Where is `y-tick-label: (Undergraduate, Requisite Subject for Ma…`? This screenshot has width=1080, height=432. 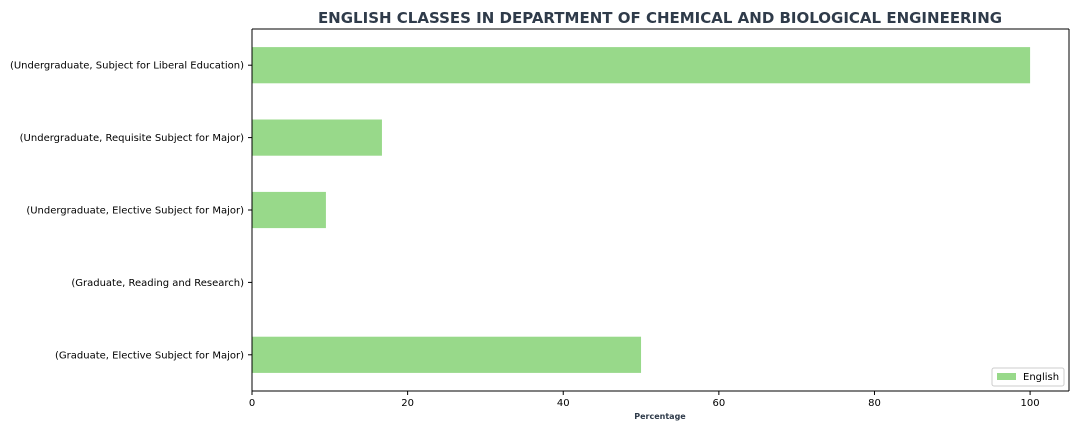
y-tick-label: (Undergraduate, Requisite Subject for Ma… is located at coordinates (132, 138).